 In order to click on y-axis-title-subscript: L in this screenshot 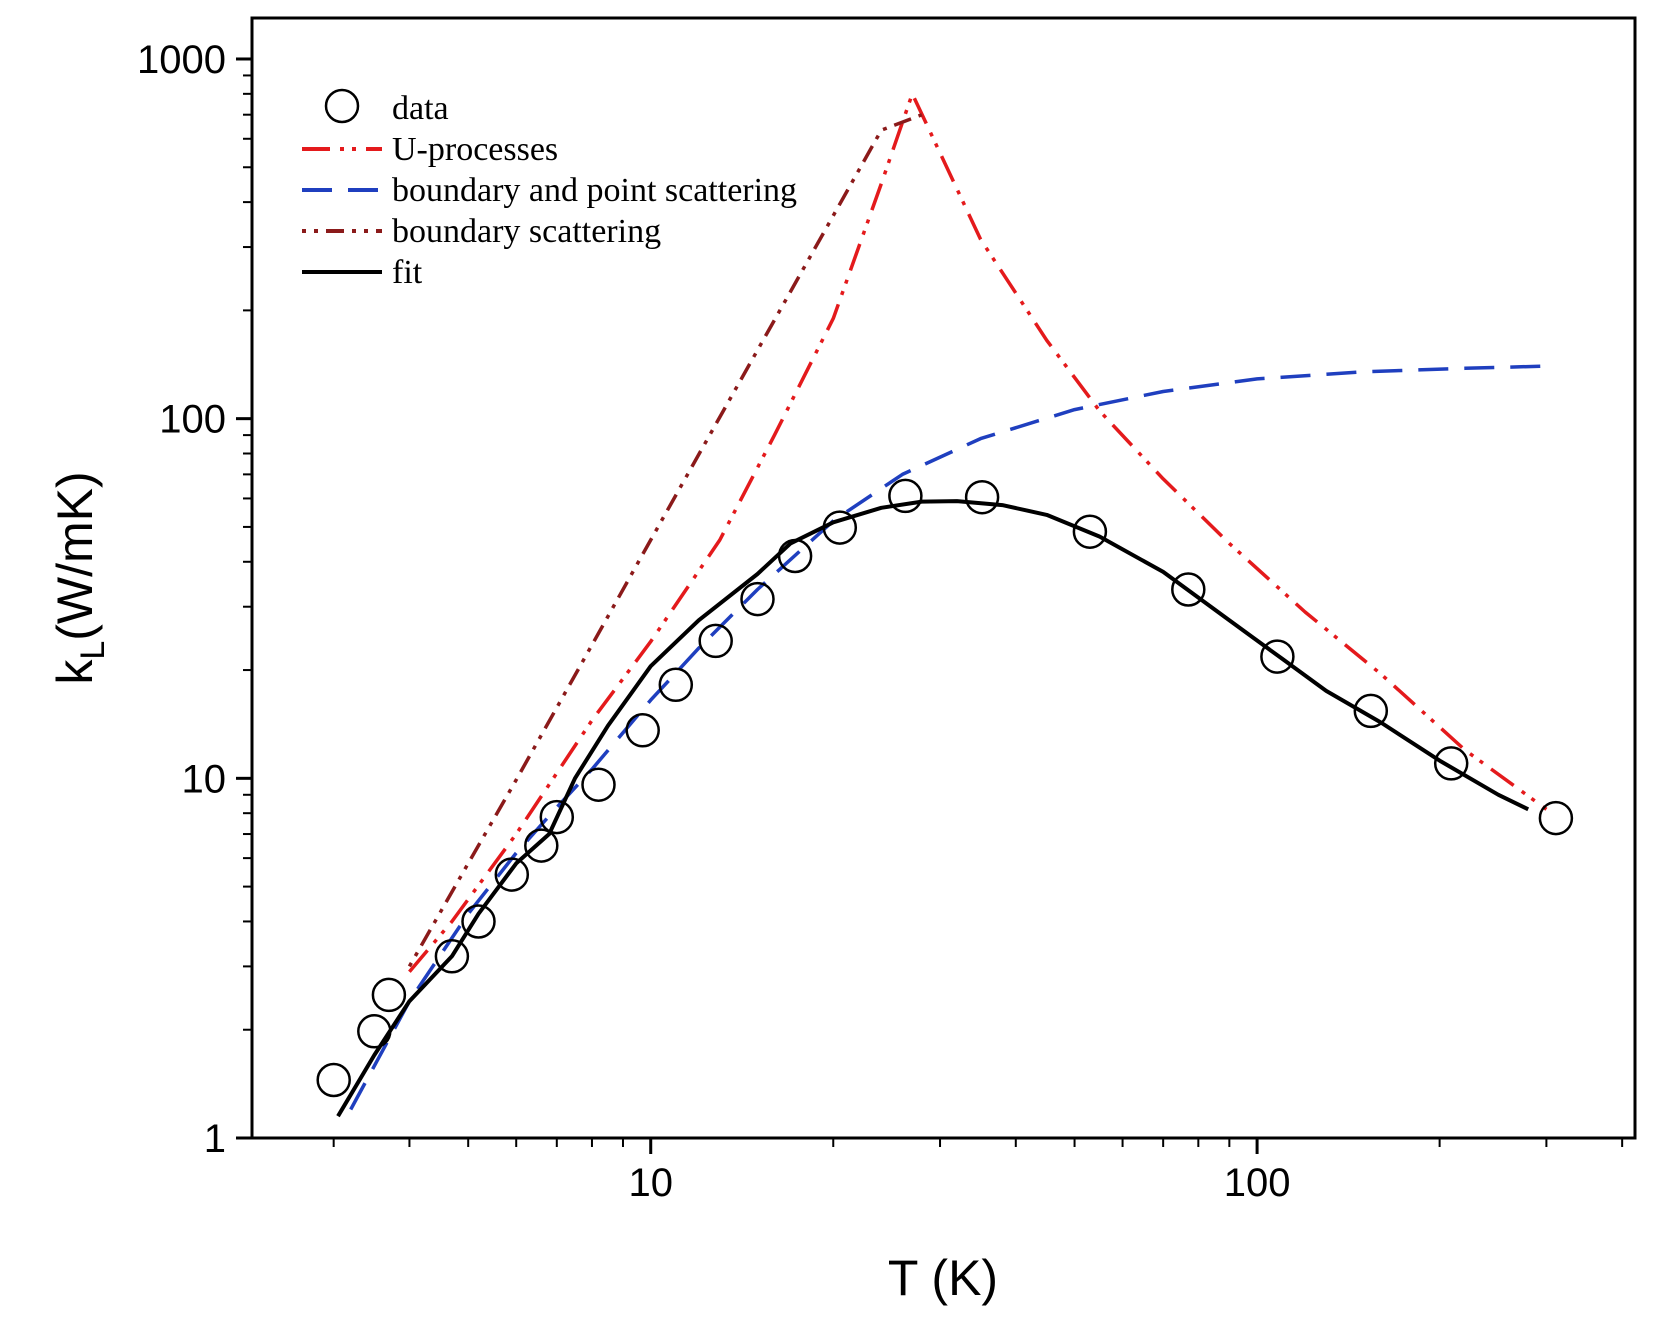, I will do `click(93, 650)`.